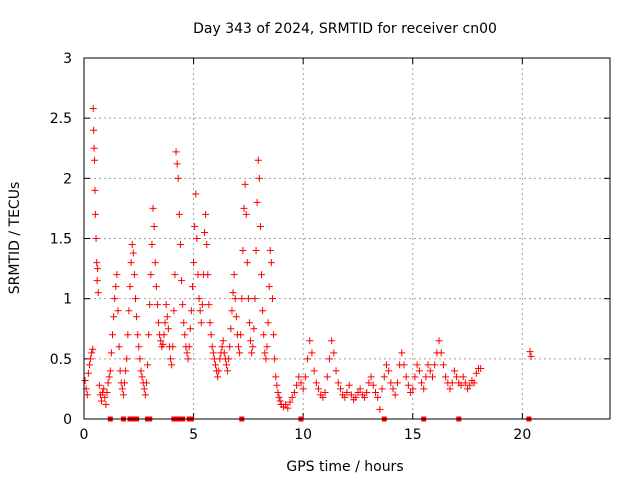 The image size is (640, 480). Describe the element at coordinates (344, 467) in the screenshot. I see `x-axis-label: GPS time / hours` at that location.